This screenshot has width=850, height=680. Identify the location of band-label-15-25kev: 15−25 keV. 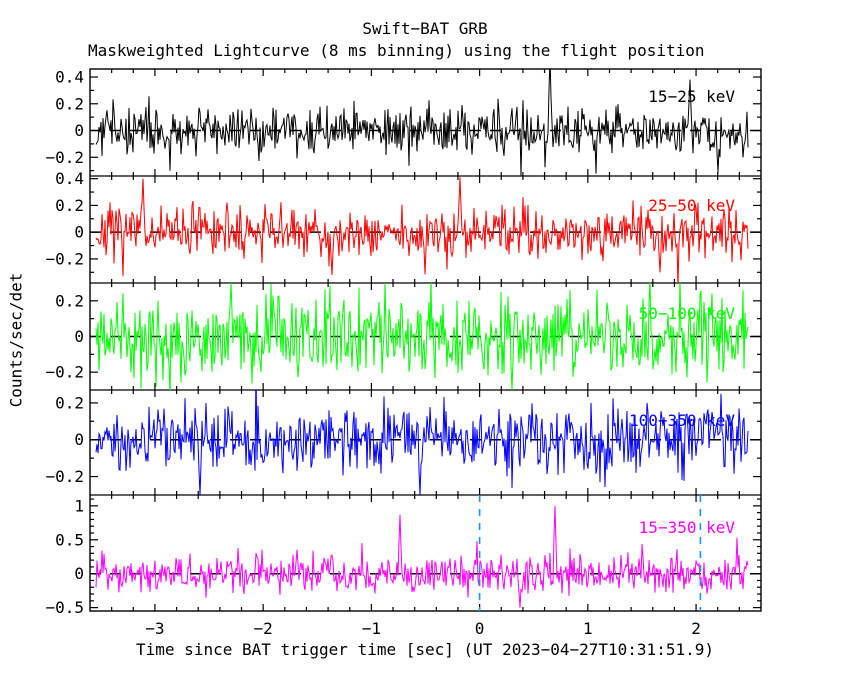
(691, 96).